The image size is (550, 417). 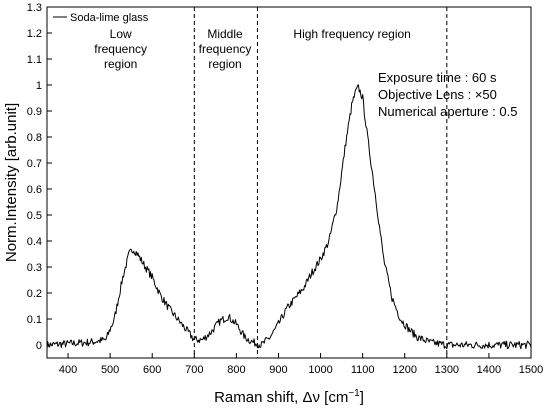 I want to click on y-tick-label: 1, so click(x=39, y=86).